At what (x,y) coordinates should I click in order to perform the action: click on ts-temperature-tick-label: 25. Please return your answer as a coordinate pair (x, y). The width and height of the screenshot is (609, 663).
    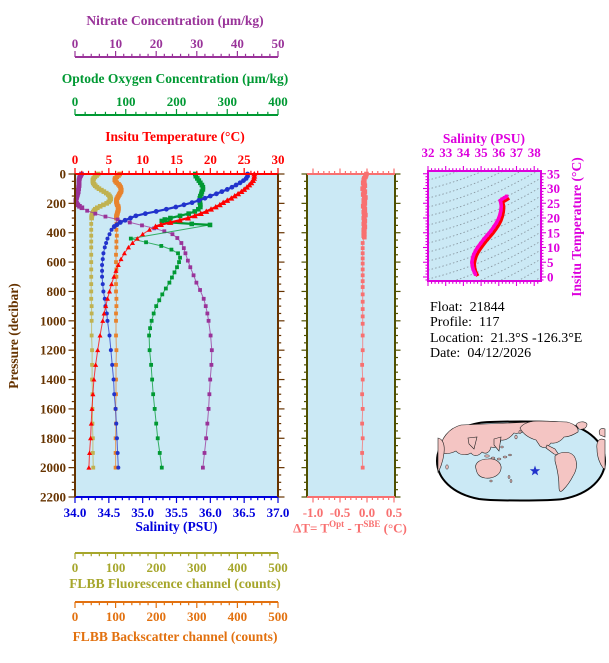
    Looking at the image, I should click on (554, 203).